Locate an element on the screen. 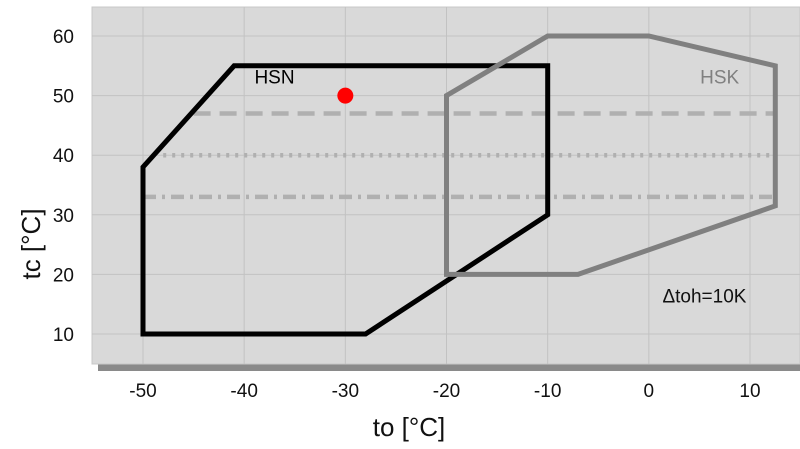 The height and width of the screenshot is (449, 800). x-tick-label: -20 is located at coordinates (446, 391).